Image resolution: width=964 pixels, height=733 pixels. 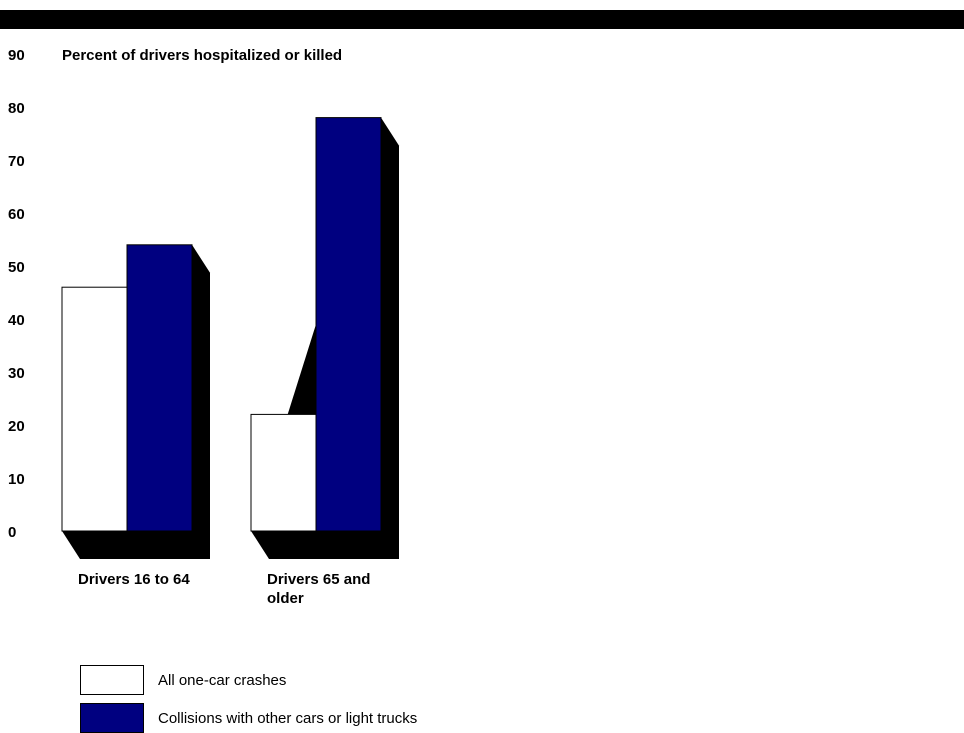 I want to click on y-tick-label: 90, so click(x=16, y=55).